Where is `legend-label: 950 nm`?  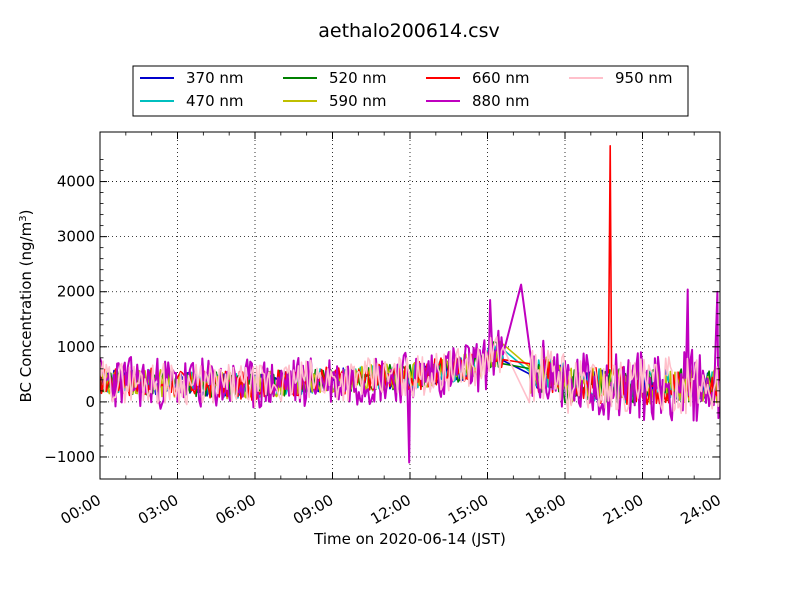 legend-label: 950 nm is located at coordinates (644, 78).